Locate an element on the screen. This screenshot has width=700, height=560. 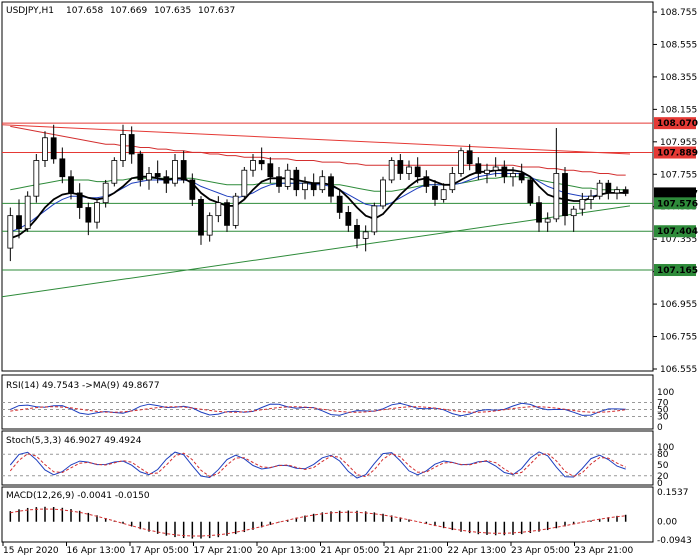
stoch-tick-label: 100 is located at coordinates (665, 448).